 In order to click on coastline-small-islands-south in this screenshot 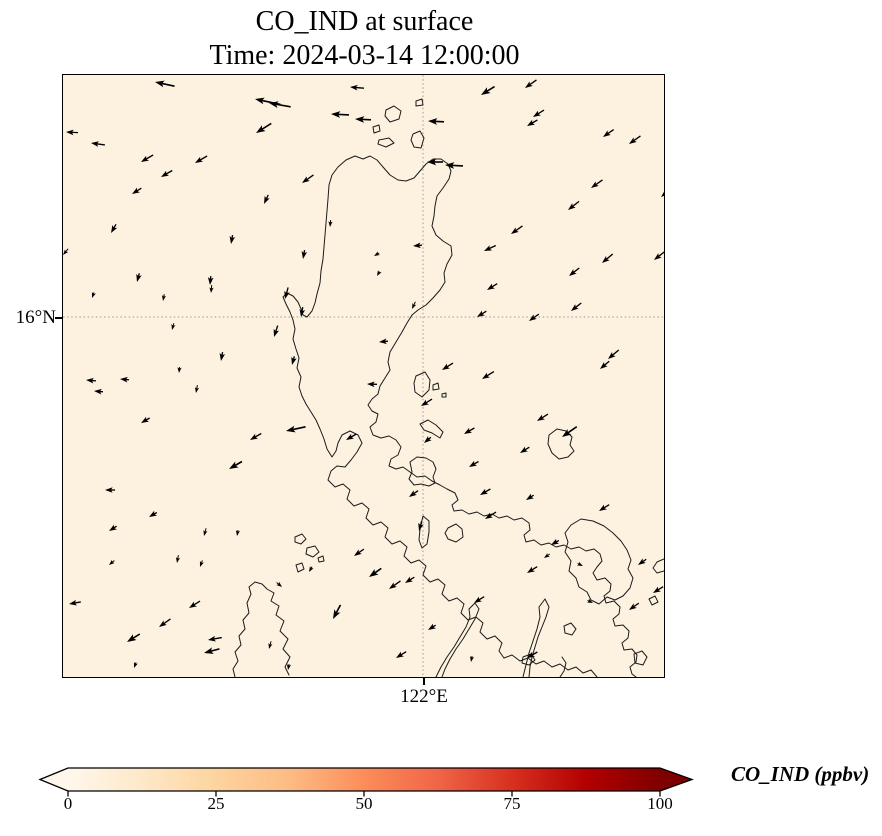, I will do `click(592, 617)`.